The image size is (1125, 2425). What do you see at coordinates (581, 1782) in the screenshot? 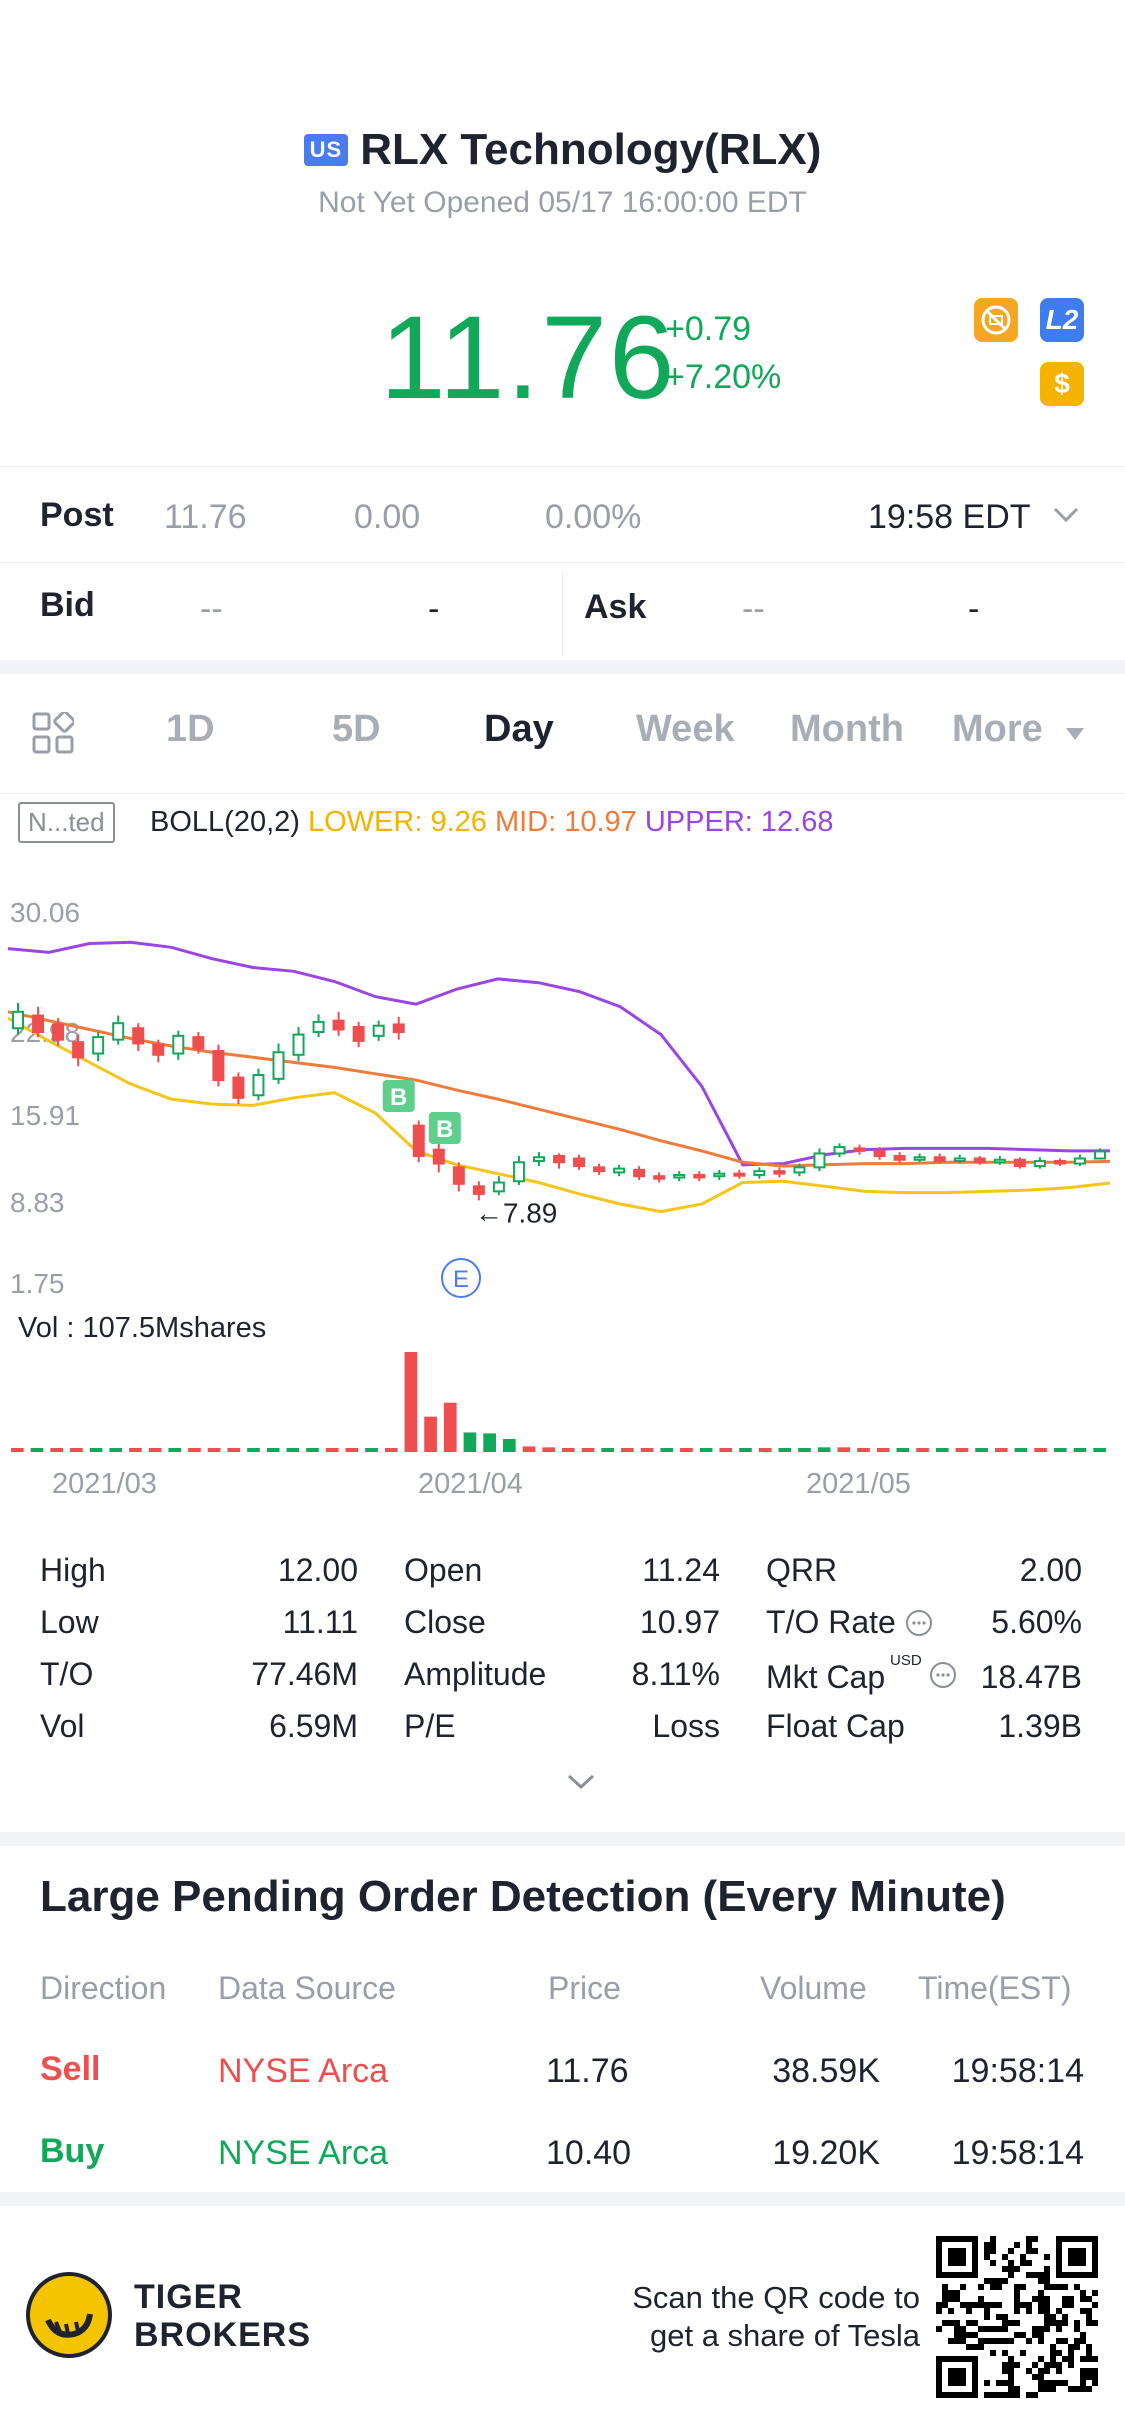
I see `expand-chevron-icon` at bounding box center [581, 1782].